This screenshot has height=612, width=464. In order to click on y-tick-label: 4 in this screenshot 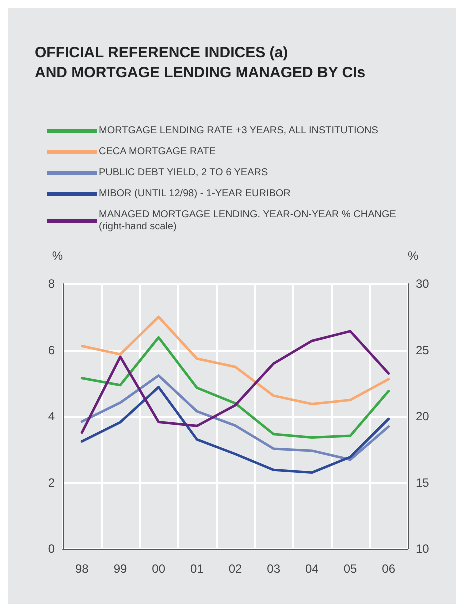, I will do `click(52, 417)`.